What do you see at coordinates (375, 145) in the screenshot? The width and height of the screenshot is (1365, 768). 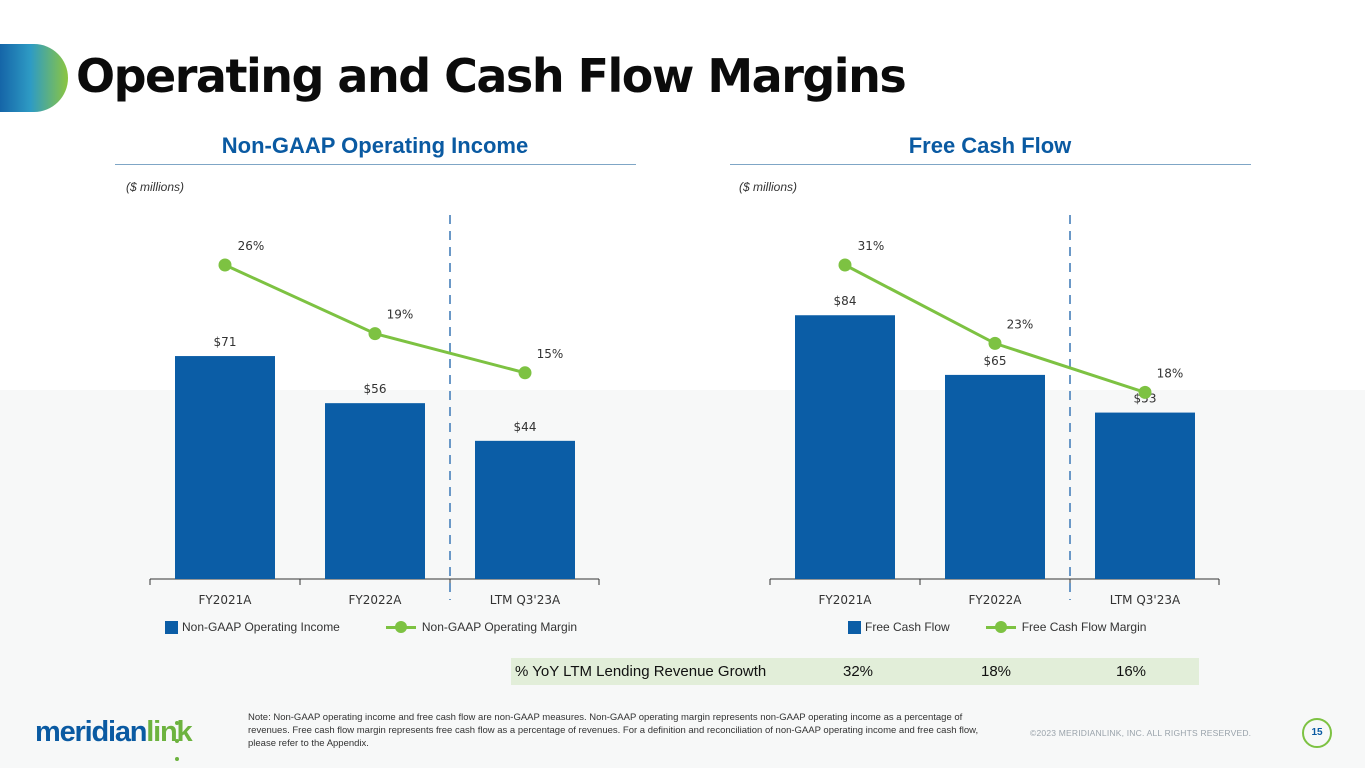 I see `left-chart-title: Non-GAAP Operating Income` at bounding box center [375, 145].